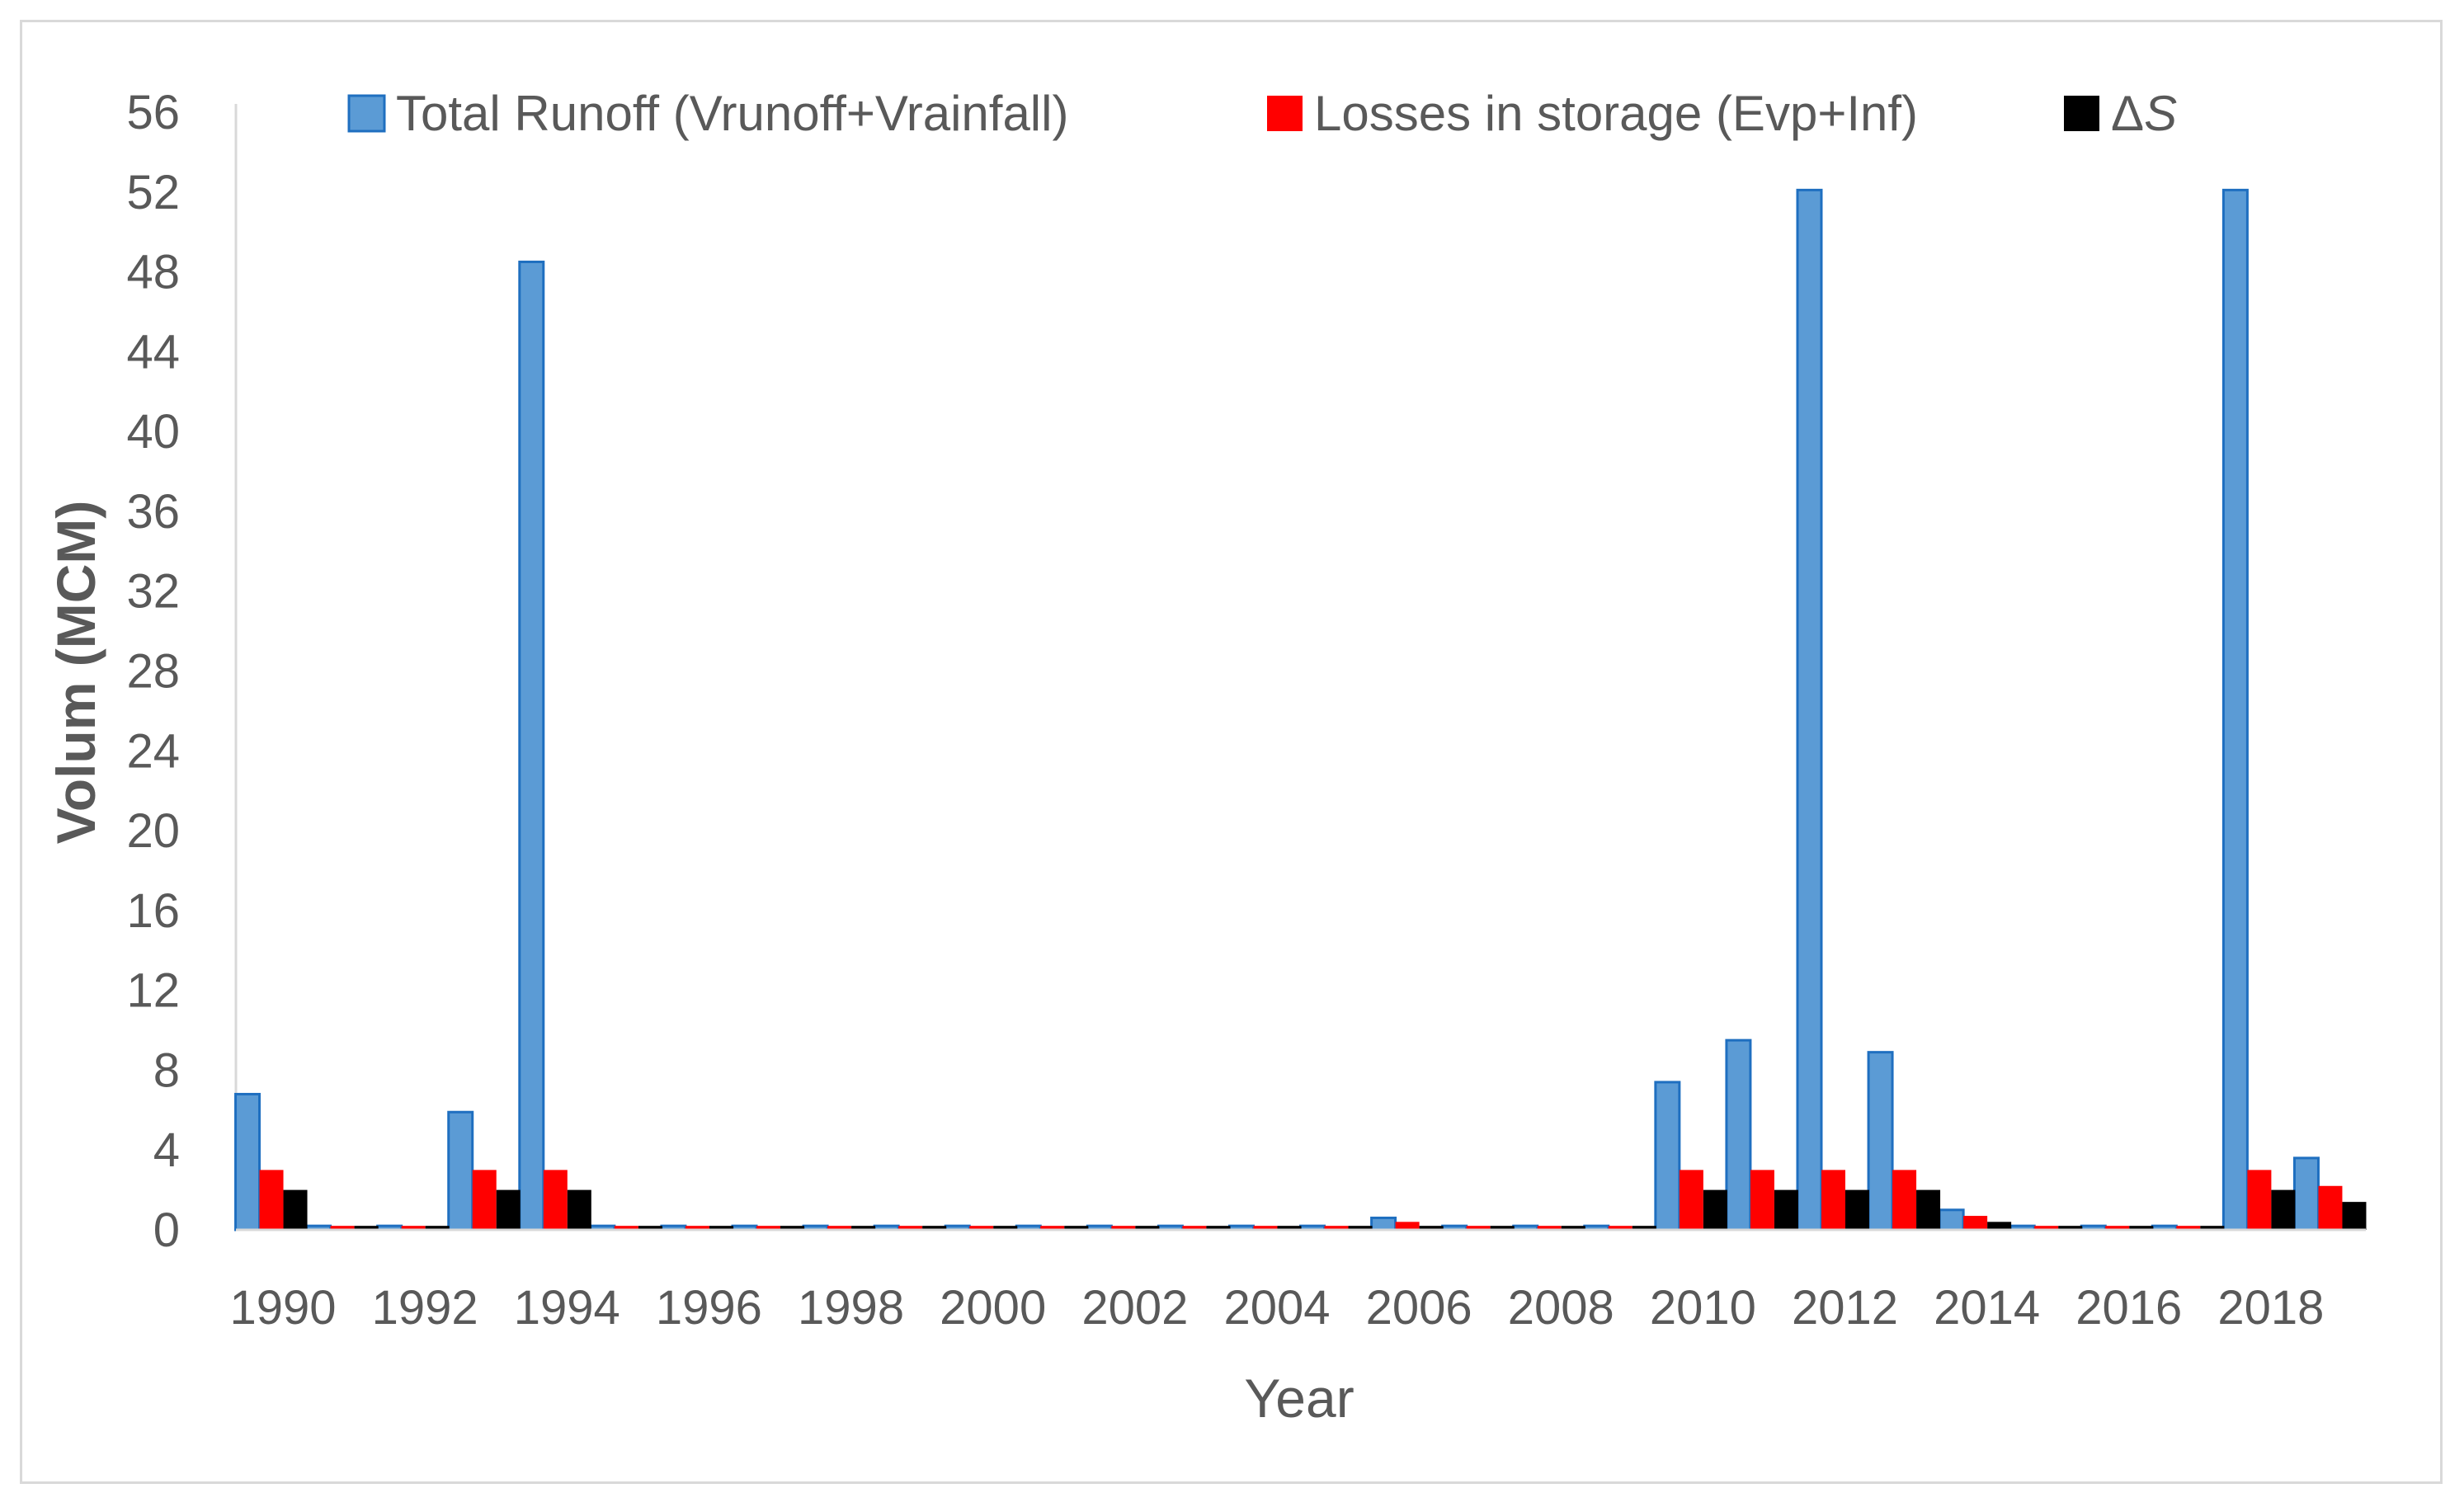 The width and height of the screenshot is (2464, 1507). What do you see at coordinates (1419, 1308) in the screenshot?
I see `x-tick-label: 2006` at bounding box center [1419, 1308].